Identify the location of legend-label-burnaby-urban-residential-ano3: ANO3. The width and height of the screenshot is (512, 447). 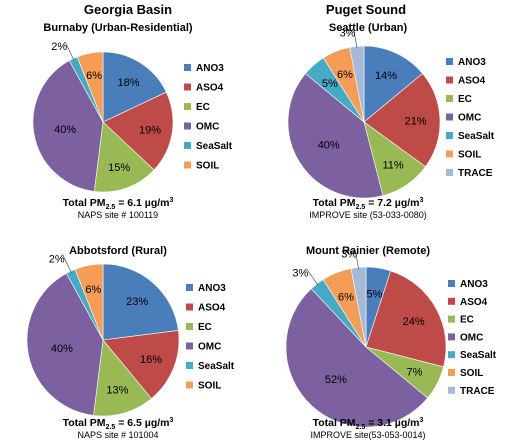
(210, 68).